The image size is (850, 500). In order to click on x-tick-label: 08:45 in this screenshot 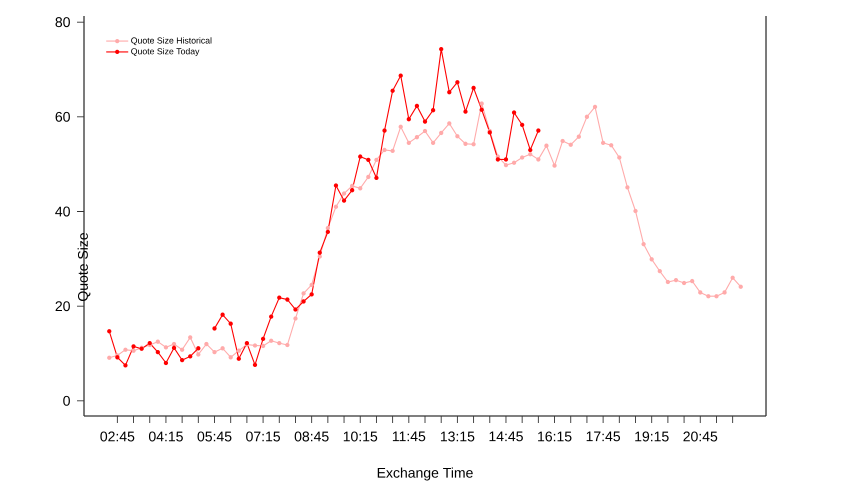, I will do `click(311, 437)`.